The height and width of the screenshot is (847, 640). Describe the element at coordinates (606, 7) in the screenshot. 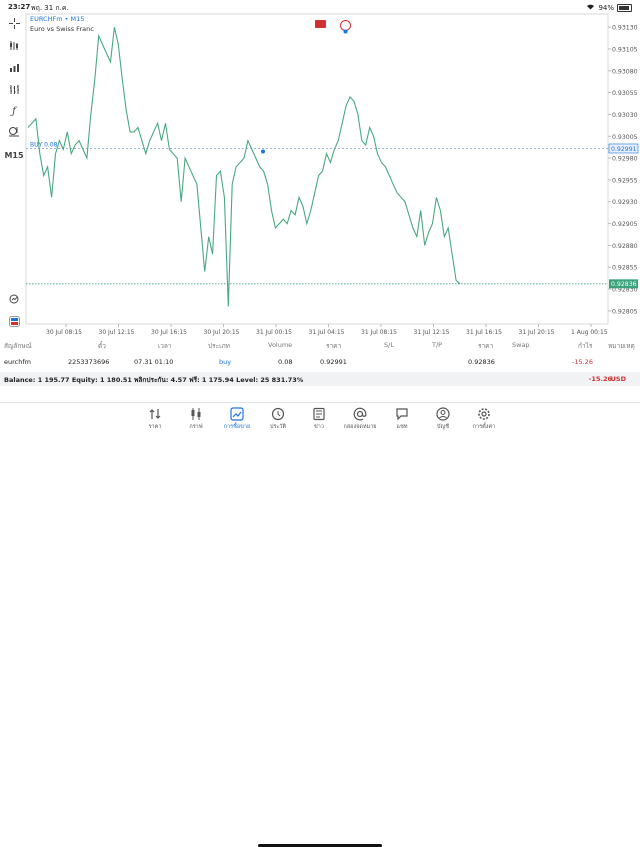

I see `battery-percent: 94%` at that location.